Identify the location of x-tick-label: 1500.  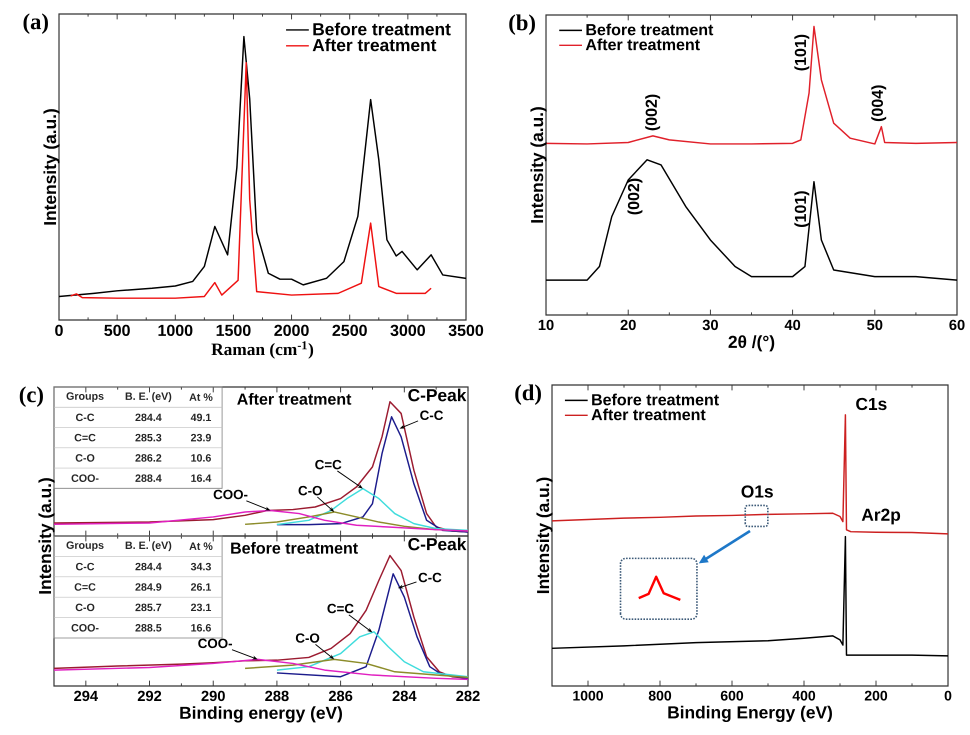
(233, 330).